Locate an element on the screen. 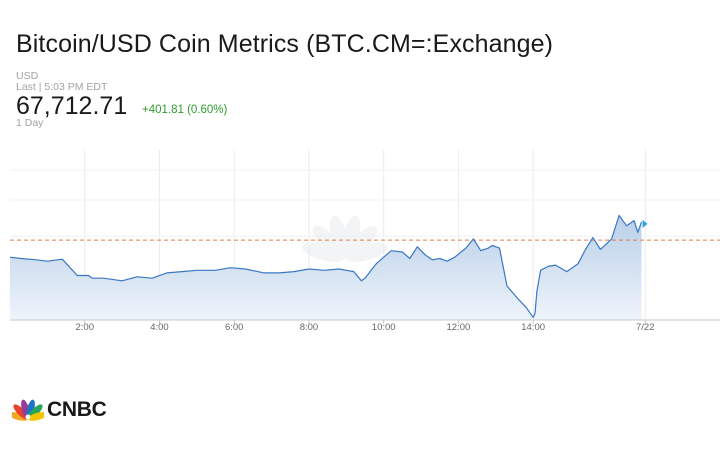 This screenshot has height=450, width=720. last-price: 67,712.71 is located at coordinates (72, 106).